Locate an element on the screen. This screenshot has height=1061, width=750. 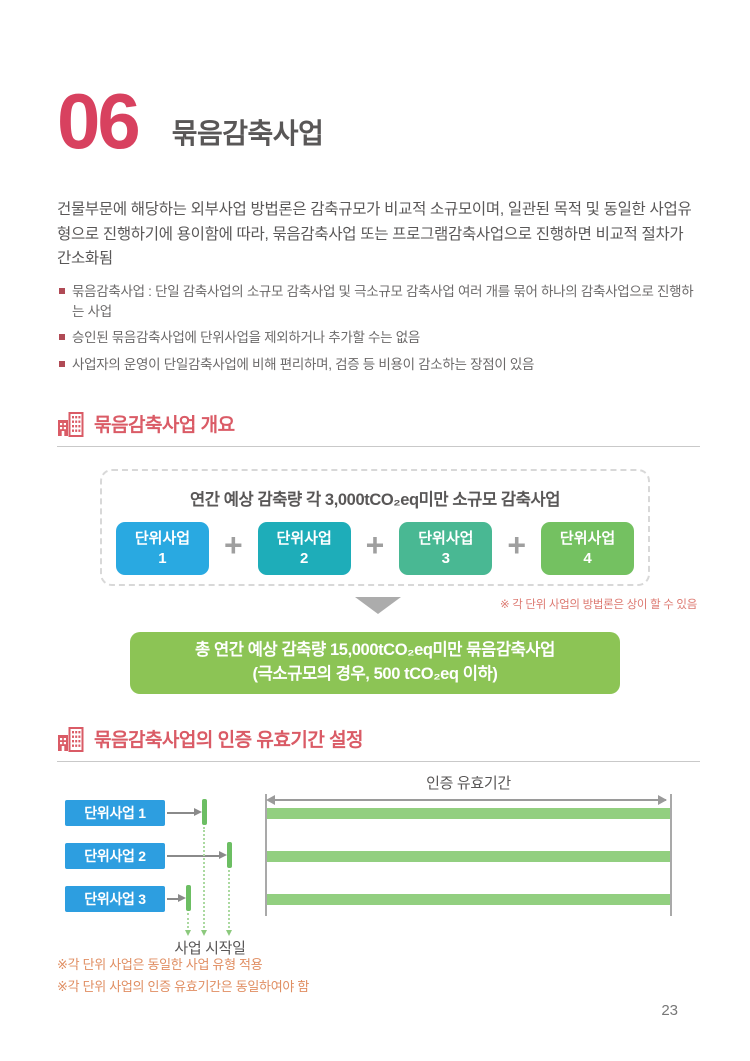
timeline-unit-3: 단위사업 3 is located at coordinates (115, 899).